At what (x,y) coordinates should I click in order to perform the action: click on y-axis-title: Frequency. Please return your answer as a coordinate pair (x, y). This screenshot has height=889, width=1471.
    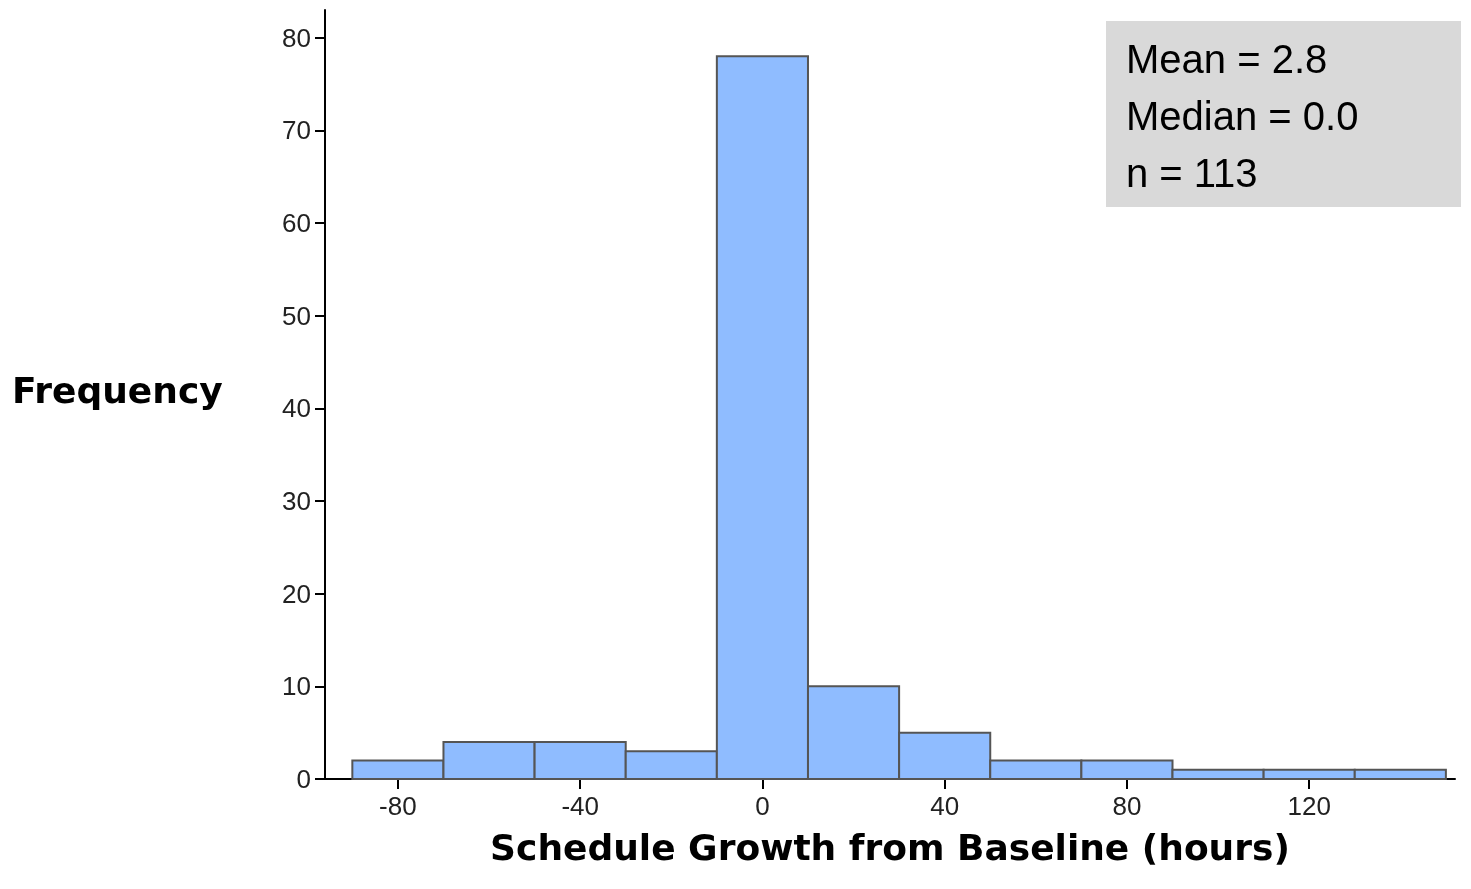
    Looking at the image, I should click on (117, 390).